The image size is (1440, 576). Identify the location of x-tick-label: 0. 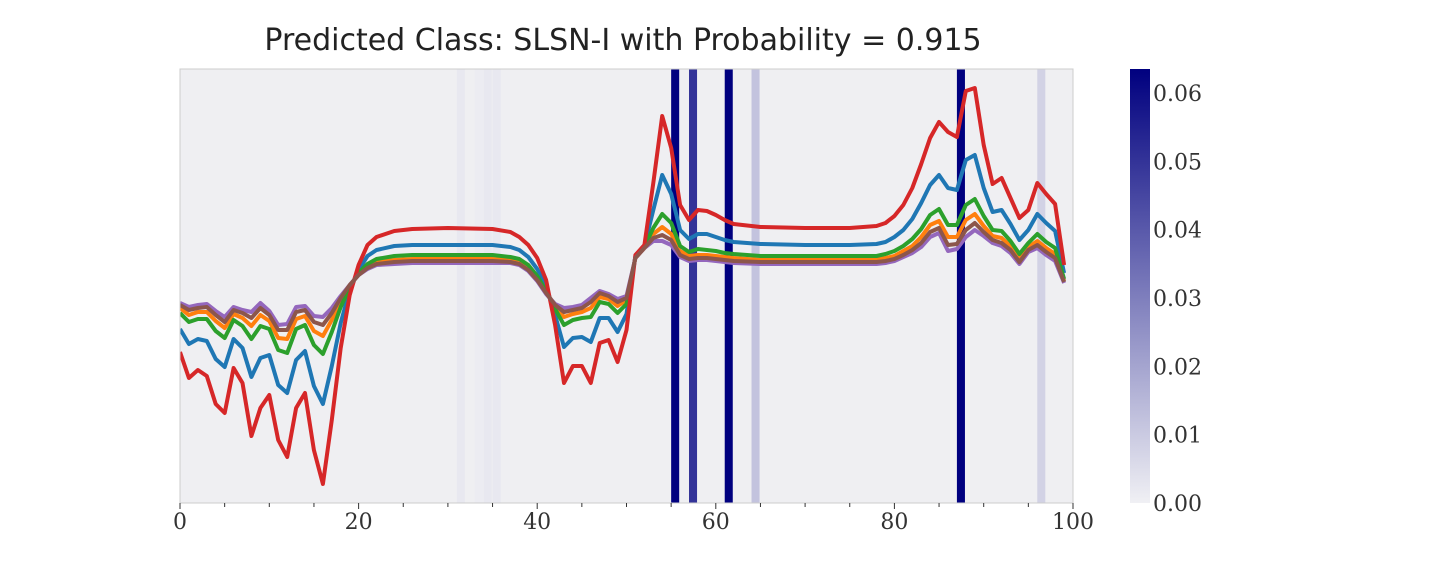
(180, 522).